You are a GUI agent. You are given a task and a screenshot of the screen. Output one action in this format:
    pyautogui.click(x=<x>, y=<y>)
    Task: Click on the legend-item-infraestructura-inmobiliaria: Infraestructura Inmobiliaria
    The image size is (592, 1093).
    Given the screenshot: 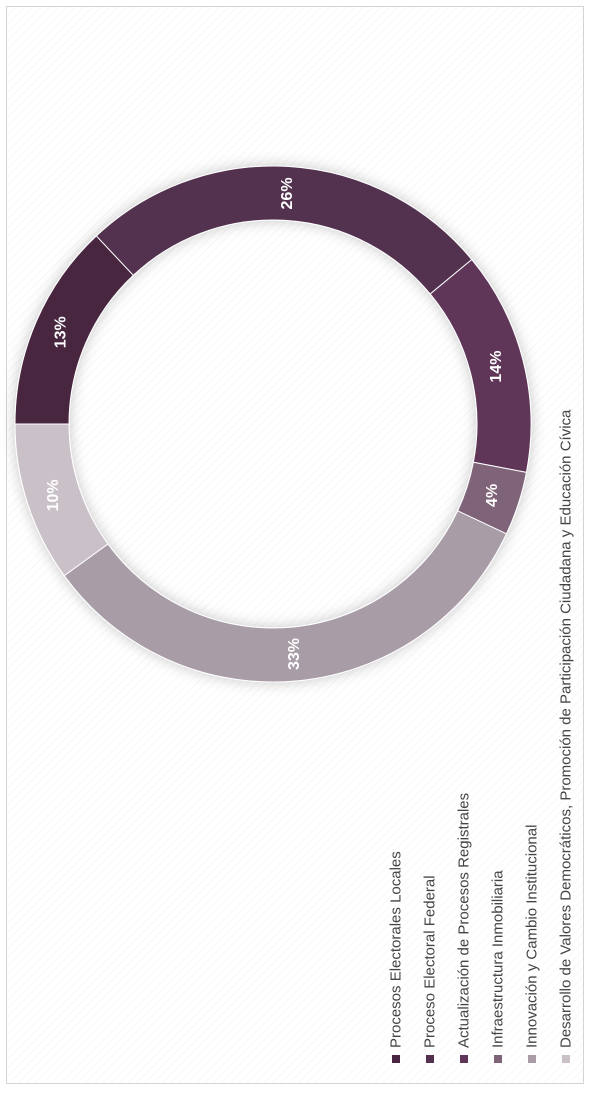 What is the action you would take?
    pyautogui.click(x=498, y=966)
    